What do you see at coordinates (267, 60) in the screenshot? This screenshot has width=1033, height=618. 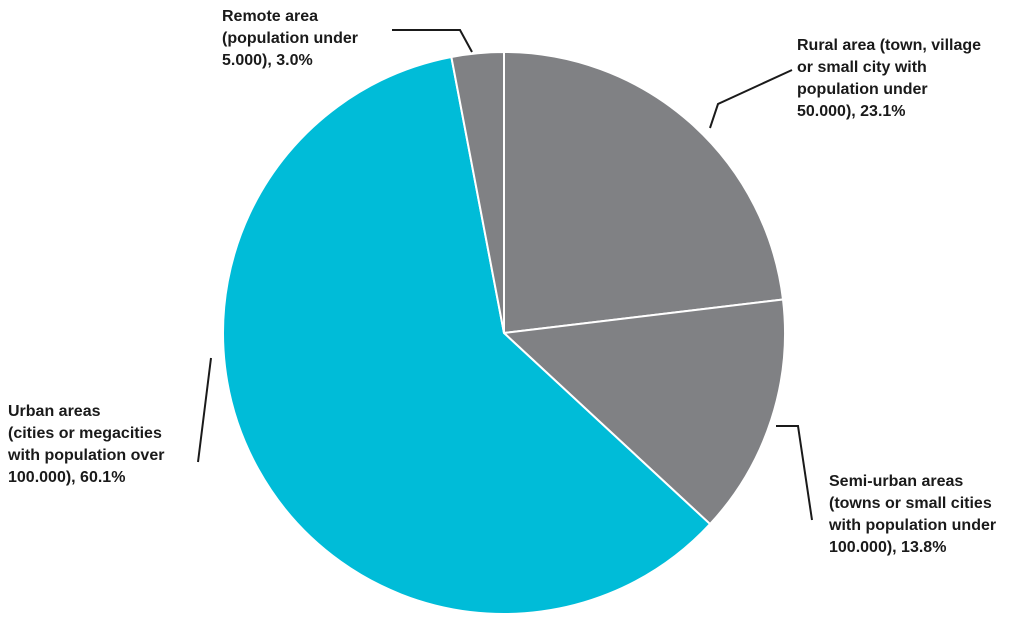 I see `slice-label-line: 5.000), 3.0%` at bounding box center [267, 60].